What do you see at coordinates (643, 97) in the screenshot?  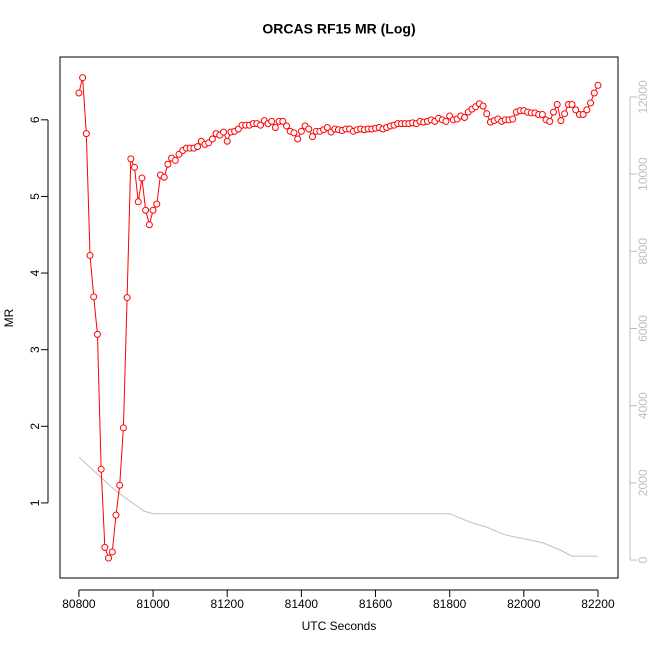 I see `y2-tick-label: 12000` at bounding box center [643, 97].